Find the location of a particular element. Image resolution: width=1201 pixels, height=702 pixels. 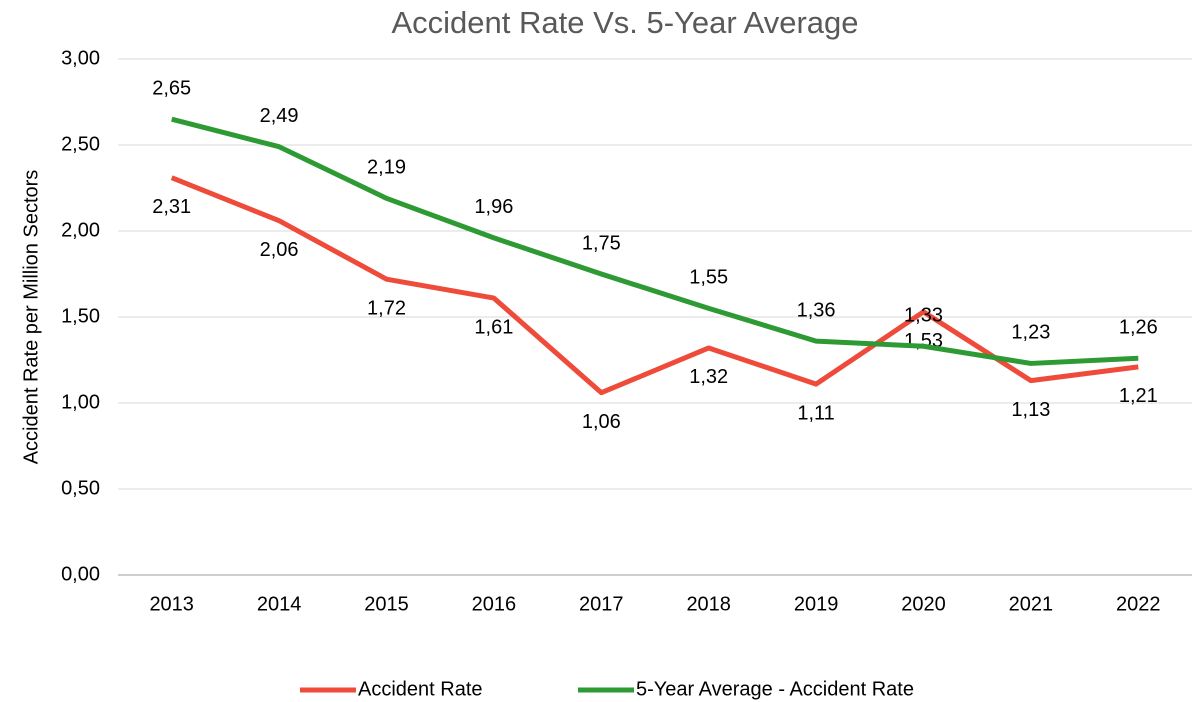

data-label: 2,31 is located at coordinates (171, 207).